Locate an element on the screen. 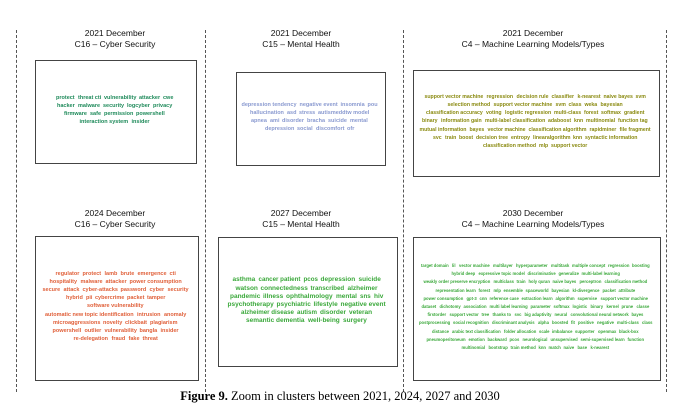 The image size is (680, 417). cloud-word: alpha is located at coordinates (543, 323).